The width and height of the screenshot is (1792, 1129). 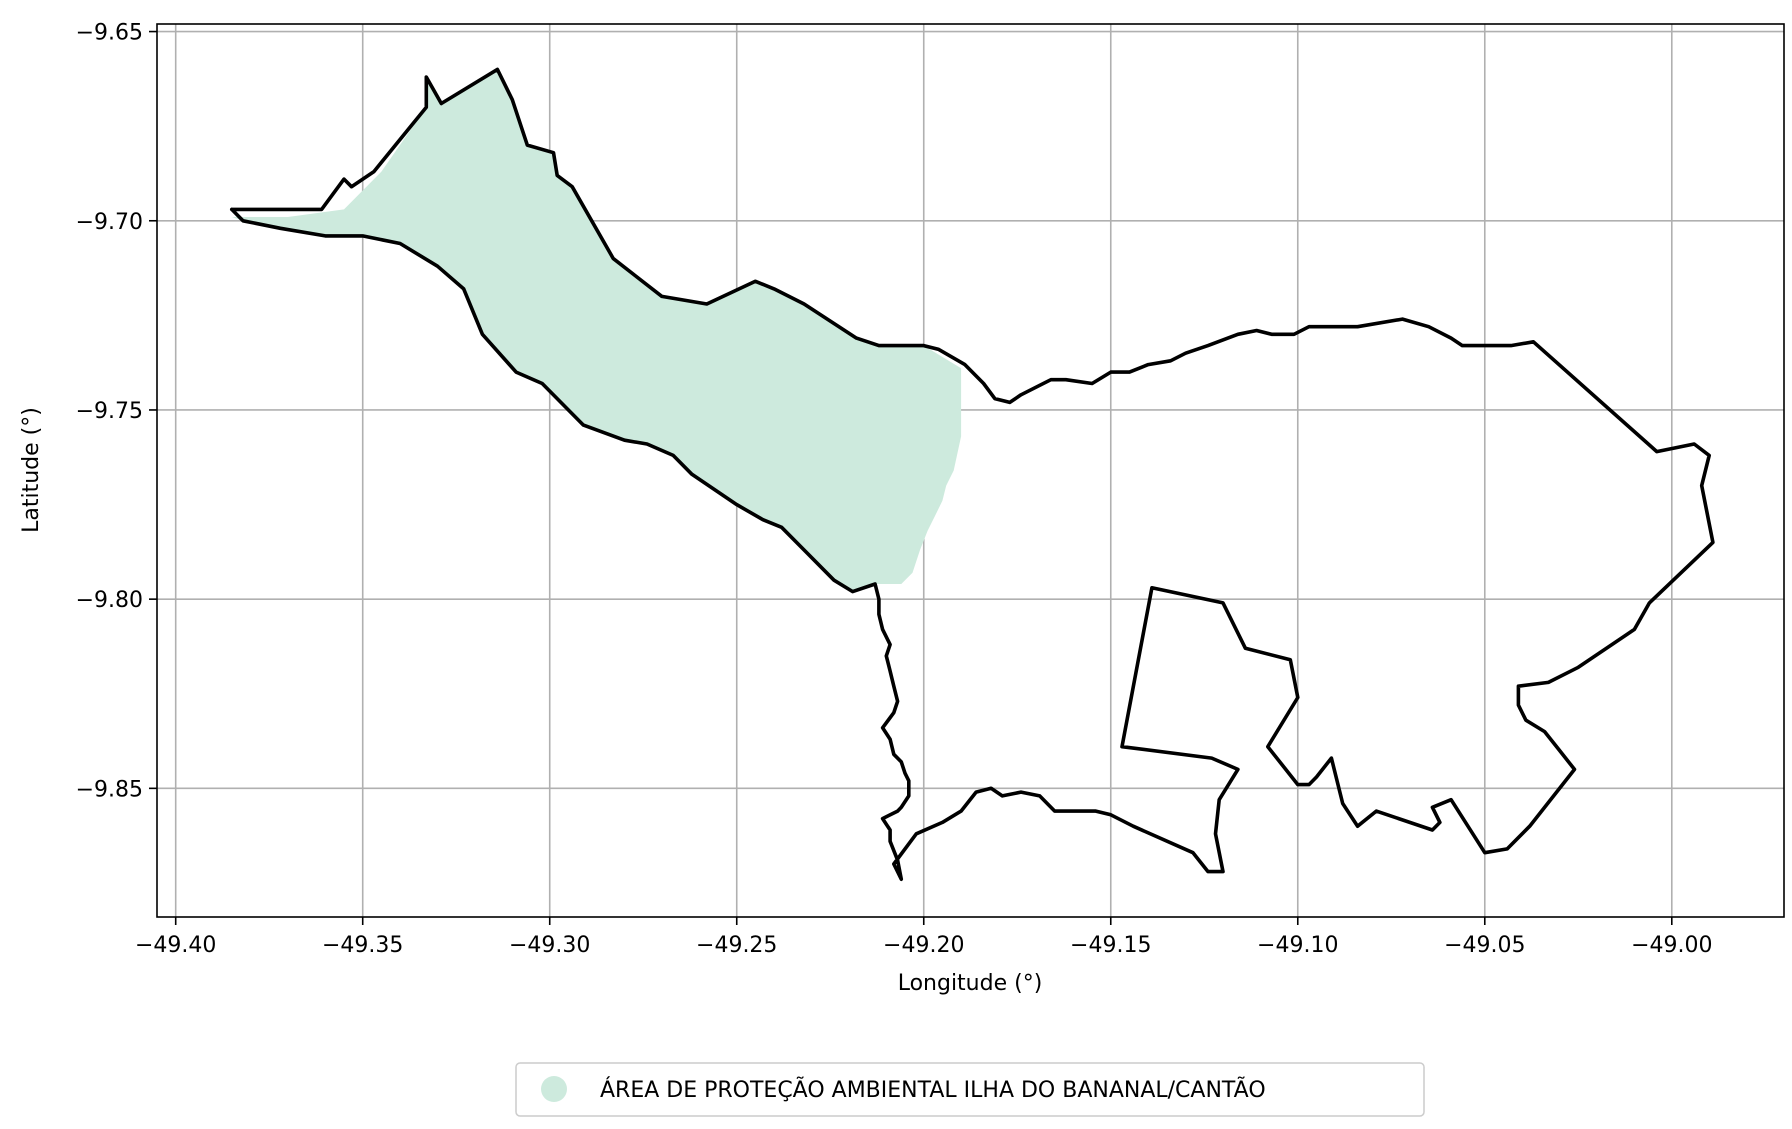 What do you see at coordinates (1484, 945) in the screenshot?
I see `x-tick-label: −49.05` at bounding box center [1484, 945].